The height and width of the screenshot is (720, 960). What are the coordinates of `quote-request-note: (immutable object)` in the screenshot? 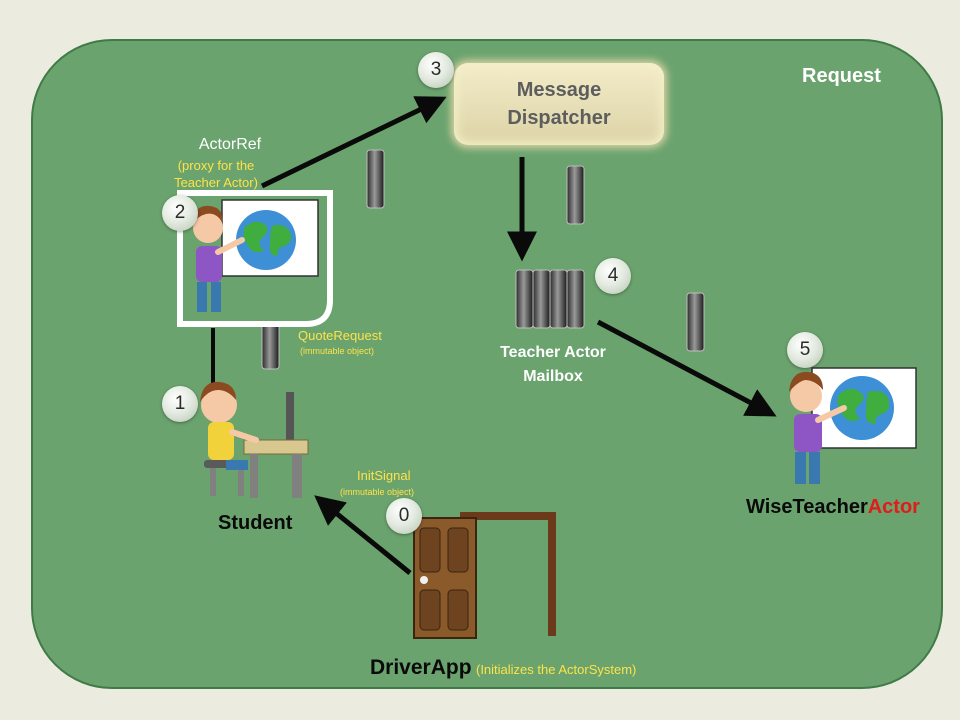 It's located at (337, 351).